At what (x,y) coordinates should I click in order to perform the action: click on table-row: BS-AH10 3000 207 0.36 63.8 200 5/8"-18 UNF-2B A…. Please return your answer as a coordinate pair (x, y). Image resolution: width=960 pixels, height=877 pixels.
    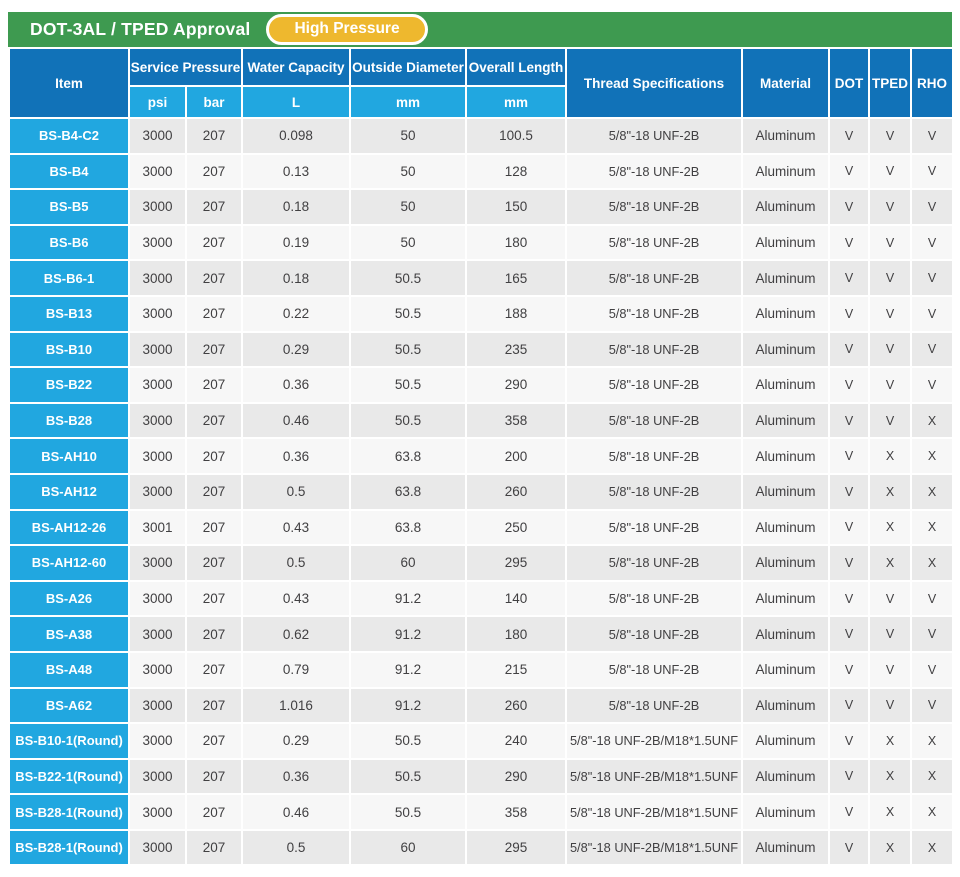
    Looking at the image, I should click on (481, 456).